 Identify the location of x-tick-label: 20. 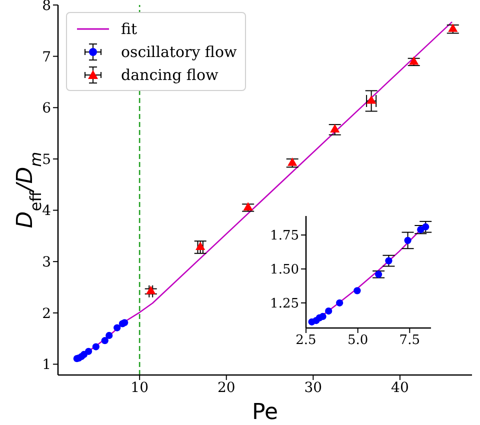
(226, 388).